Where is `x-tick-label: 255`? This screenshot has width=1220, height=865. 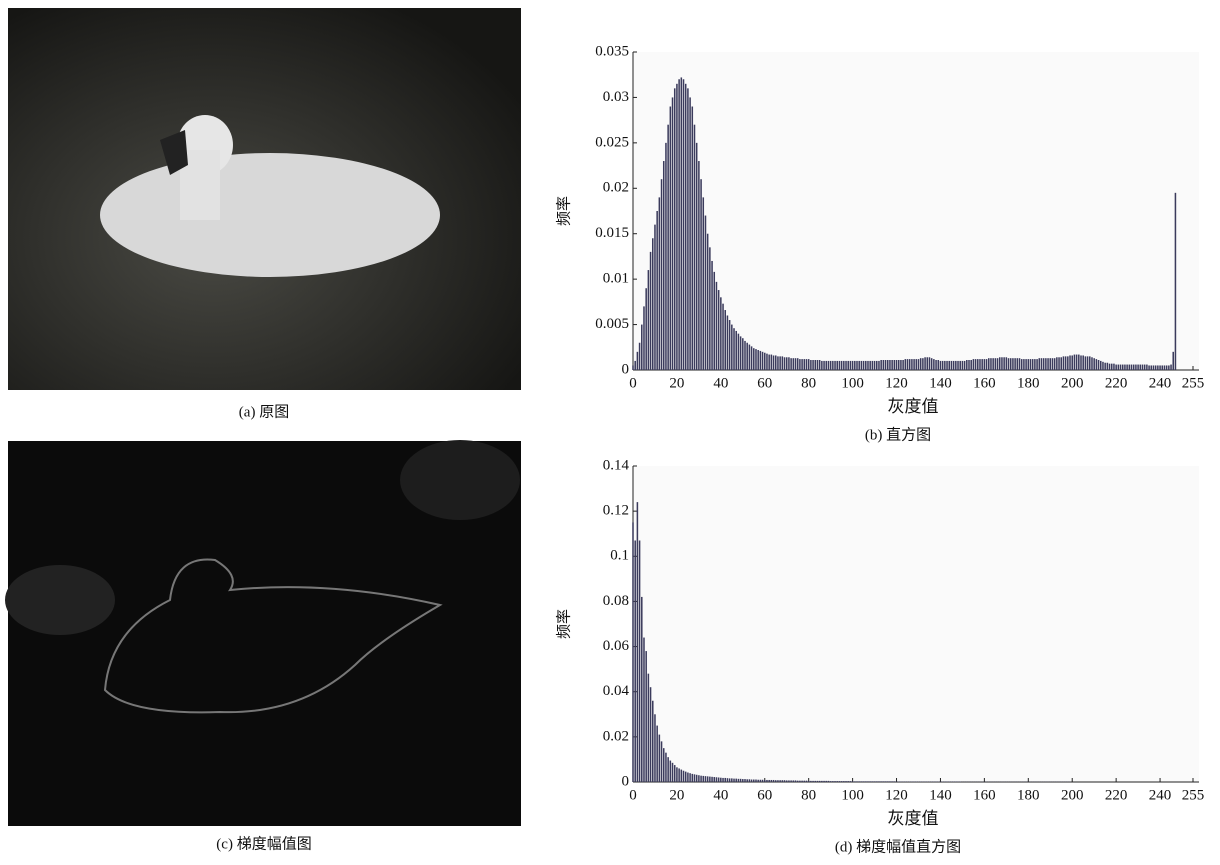 x-tick-label: 255 is located at coordinates (1193, 795).